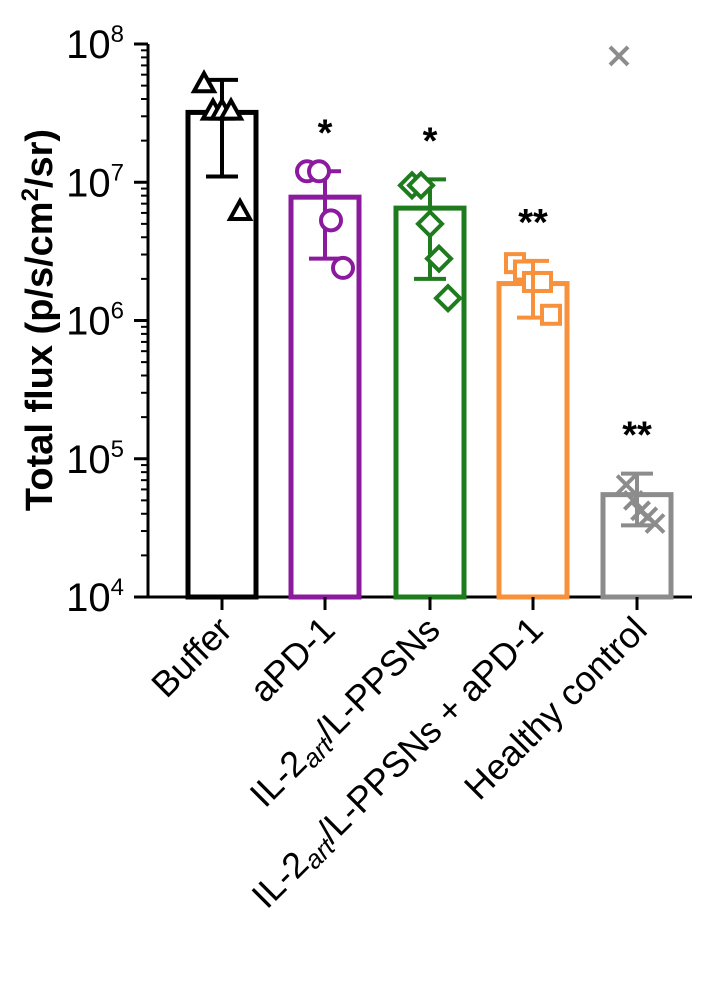  I want to click on y-tick-label: 10⁴, so click(95, 597).